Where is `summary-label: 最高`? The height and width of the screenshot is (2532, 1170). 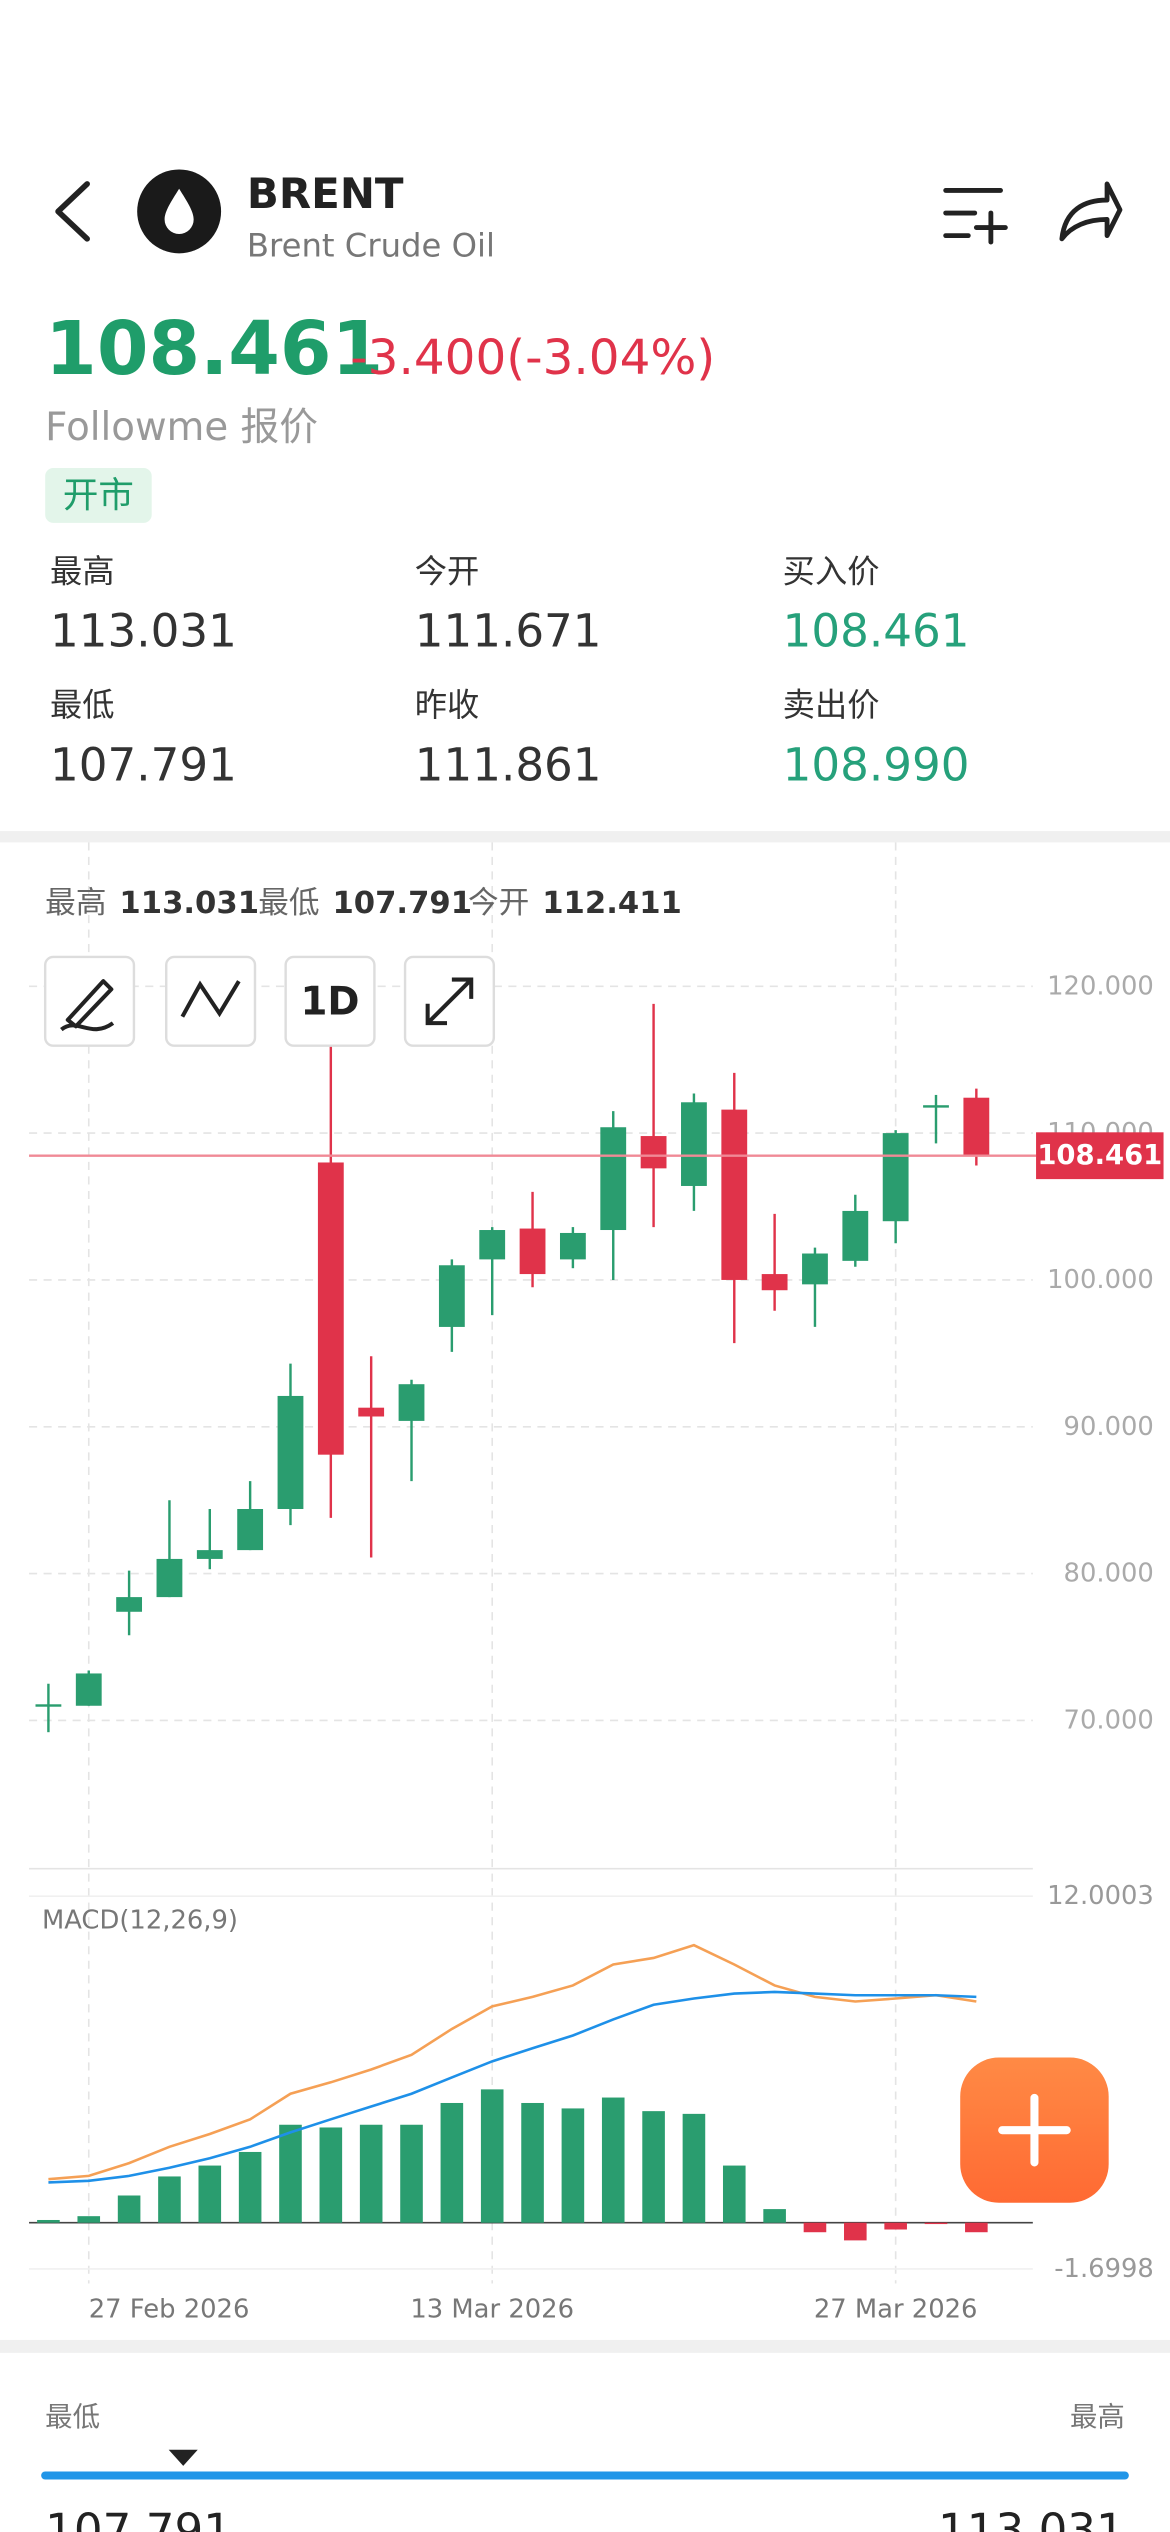 summary-label: 最高 is located at coordinates (75, 903).